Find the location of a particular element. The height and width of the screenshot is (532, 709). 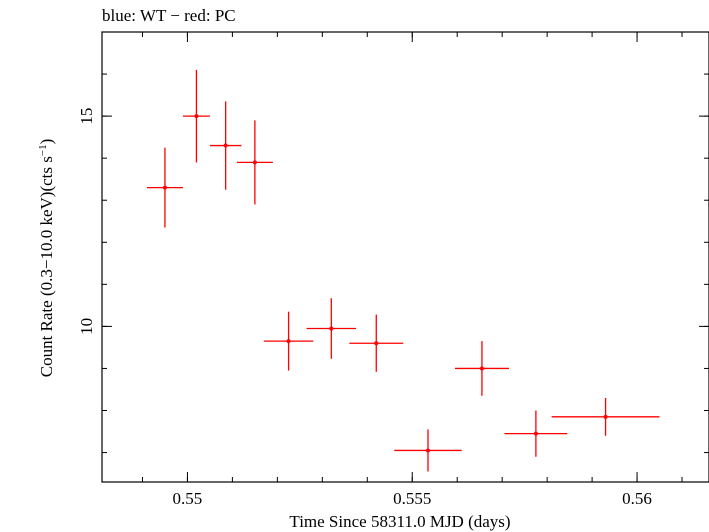

x-tick-label: 0.56 is located at coordinates (637, 498).